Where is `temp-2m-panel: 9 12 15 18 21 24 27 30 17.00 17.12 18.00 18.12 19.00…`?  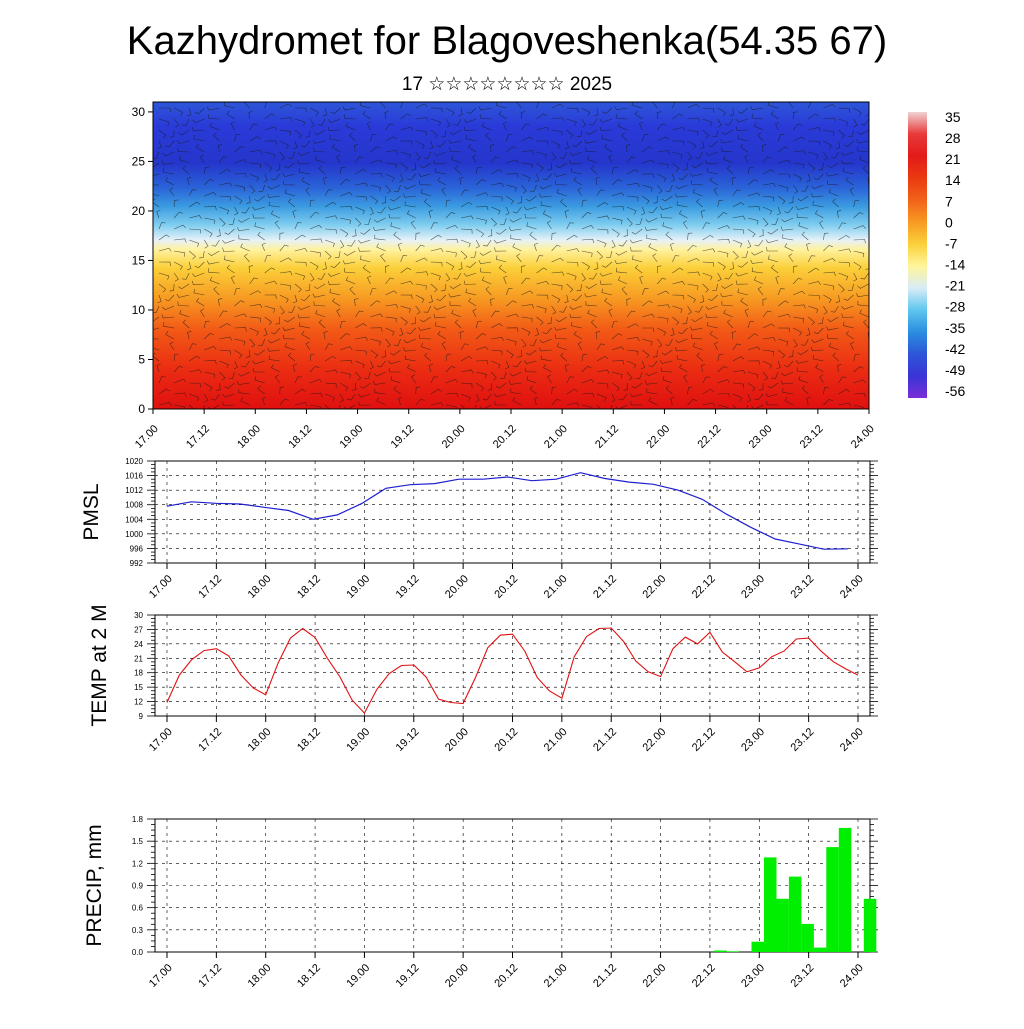 temp-2m-panel: 9 12 15 18 21 24 27 30 17.00 17.12 18.00 18.12 19.00… is located at coordinates (483, 679).